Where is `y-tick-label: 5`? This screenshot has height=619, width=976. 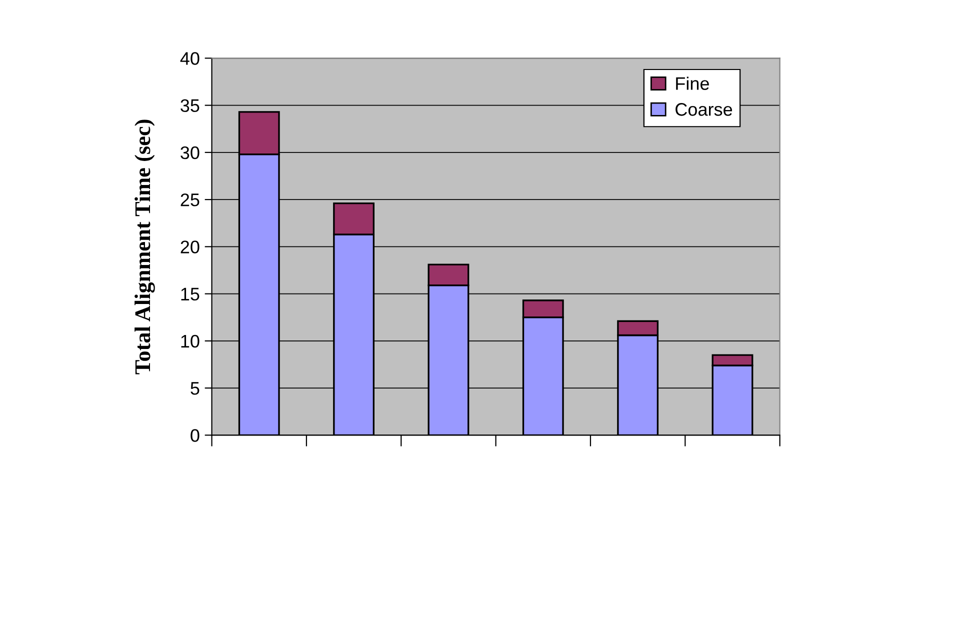
y-tick-label: 5 is located at coordinates (195, 388).